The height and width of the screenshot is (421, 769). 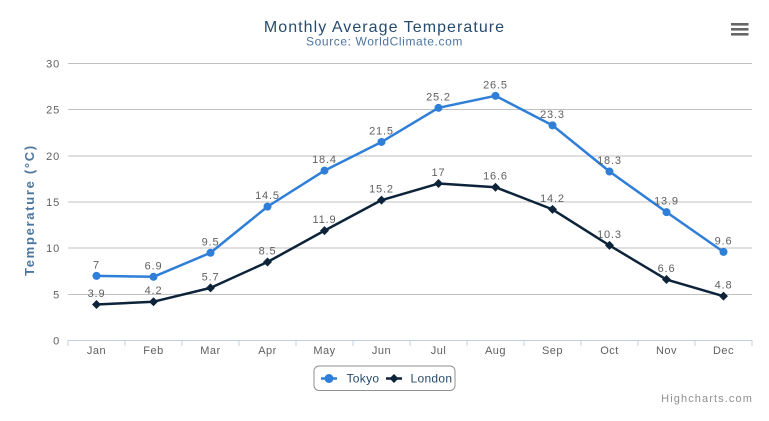 What do you see at coordinates (666, 202) in the screenshot?
I see `svg-text: 13.9` at bounding box center [666, 202].